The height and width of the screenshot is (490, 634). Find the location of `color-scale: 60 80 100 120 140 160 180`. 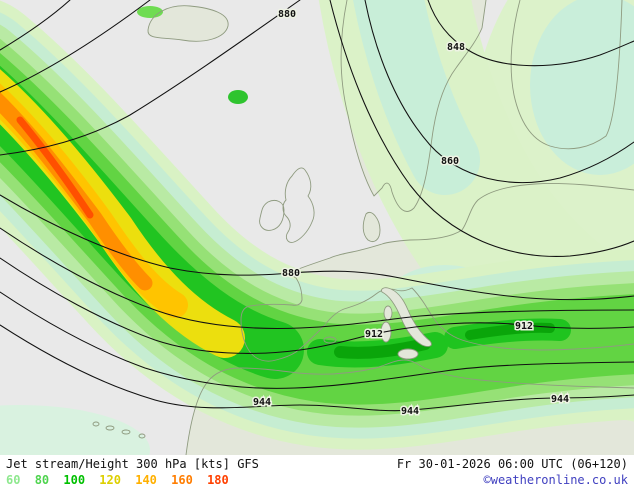

color-scale: 60 80 100 120 140 160 180 is located at coordinates (121, 480).